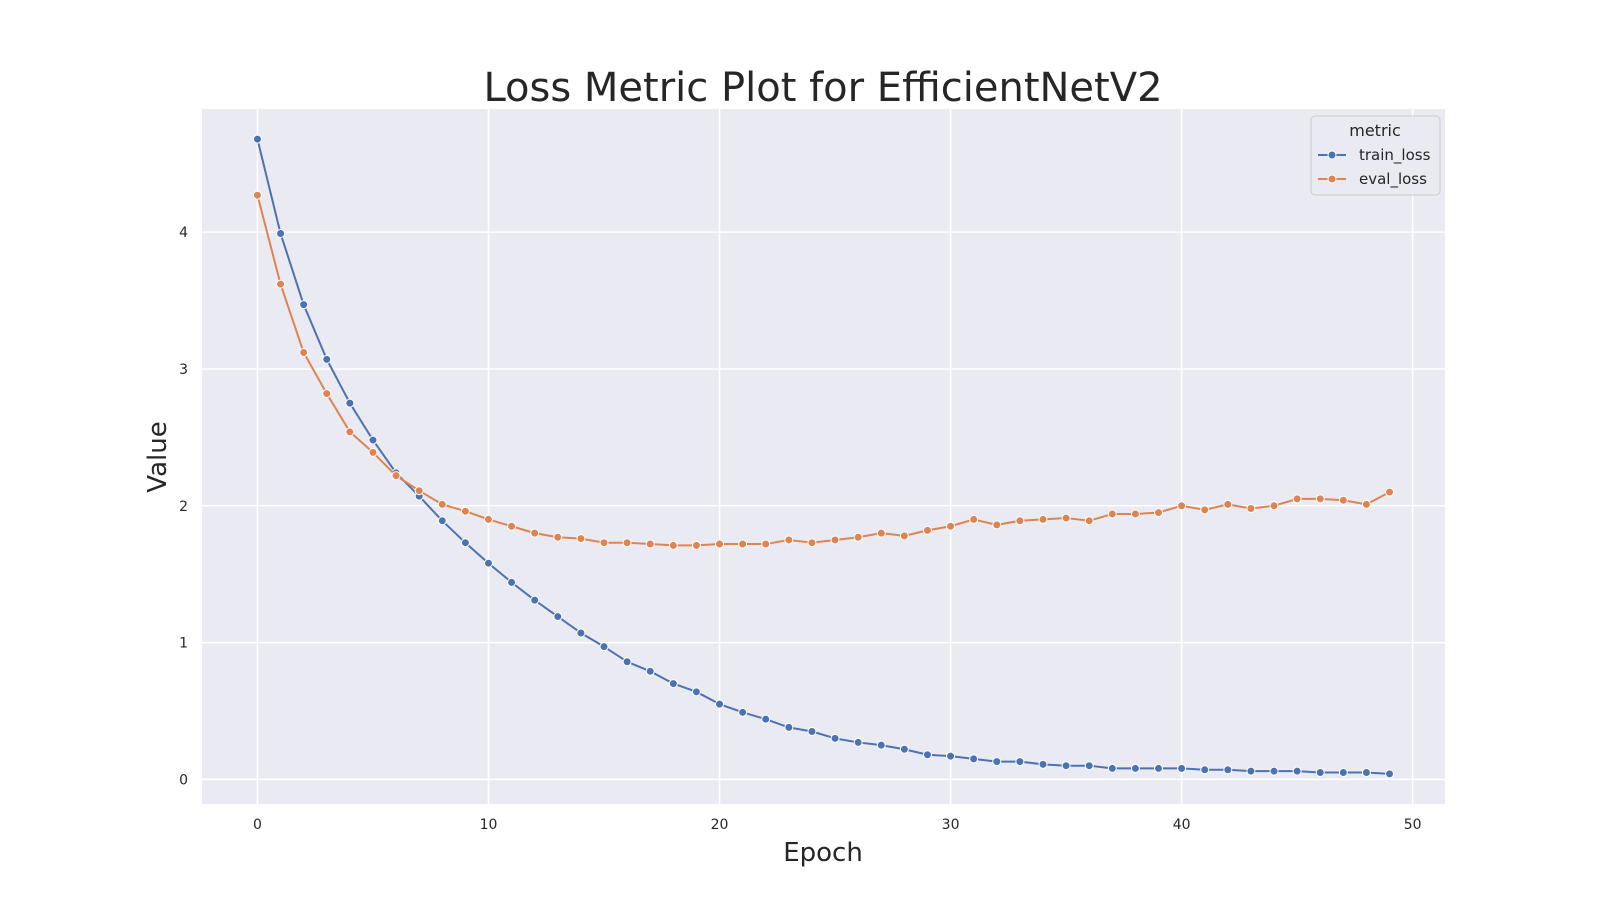 This screenshot has width=1600, height=904. I want to click on legend-marker-train-loss, so click(1332, 155).